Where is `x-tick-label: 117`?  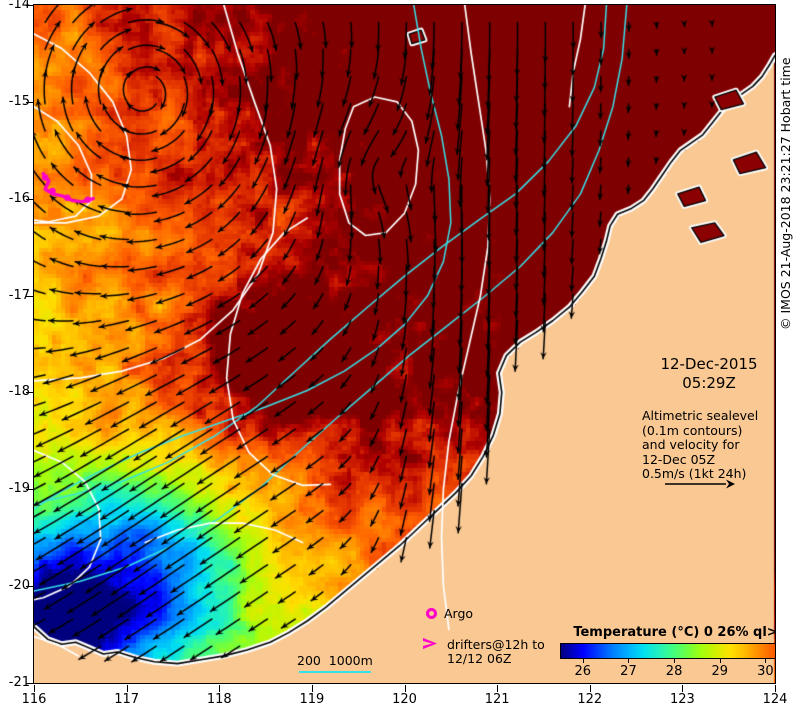 x-tick-label: 117 is located at coordinates (127, 699).